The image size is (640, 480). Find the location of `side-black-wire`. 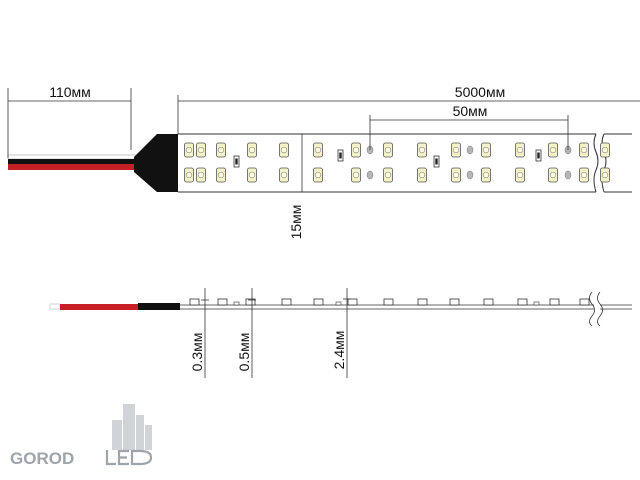

side-black-wire is located at coordinates (159, 306).